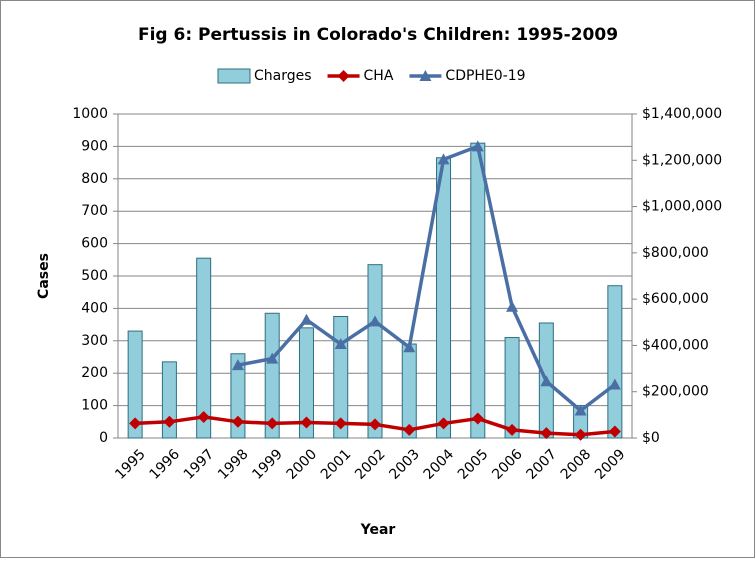  What do you see at coordinates (234, 76) in the screenshot?
I see `legend-swatch` at bounding box center [234, 76].